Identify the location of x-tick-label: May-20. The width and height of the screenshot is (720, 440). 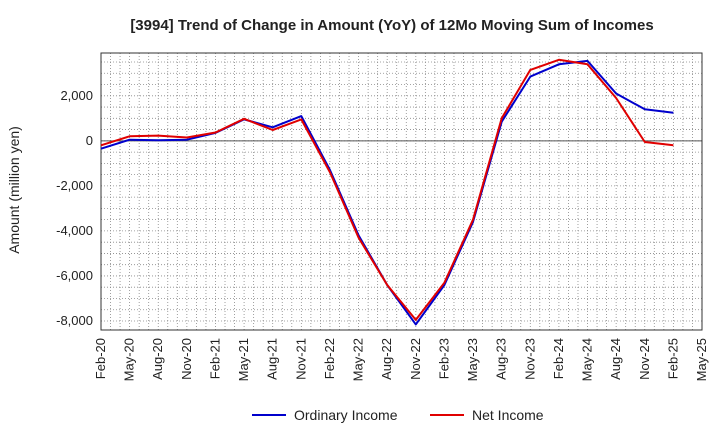
(129, 359).